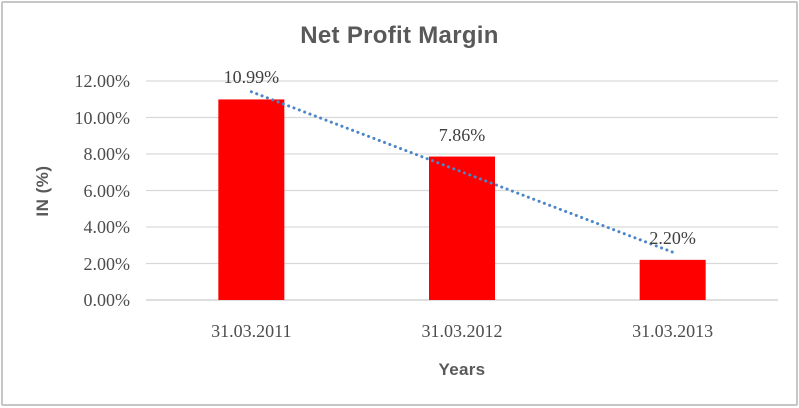 Image resolution: width=799 pixels, height=408 pixels. What do you see at coordinates (102, 81) in the screenshot?
I see `y-tick-label-12: 12.00%` at bounding box center [102, 81].